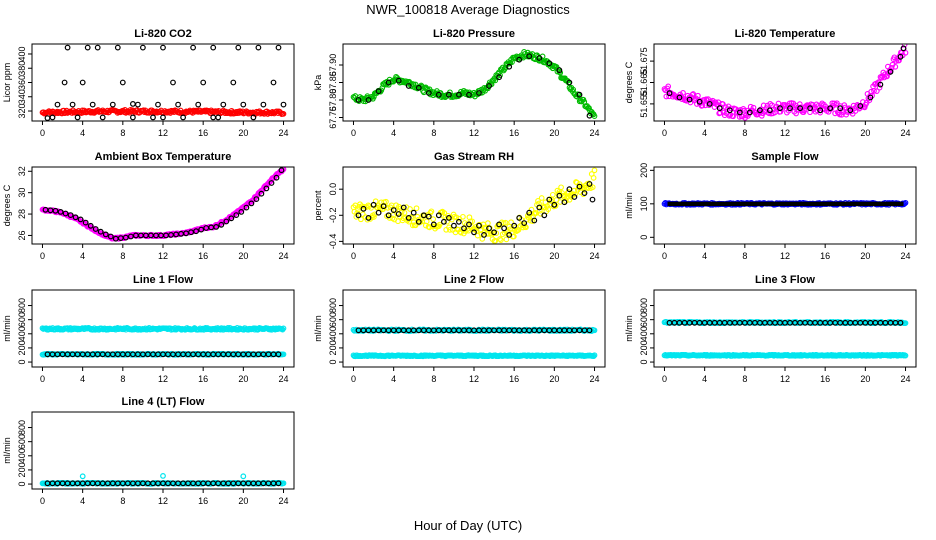  What do you see at coordinates (474, 84) in the screenshot?
I see `series-raw` at bounding box center [474, 84].